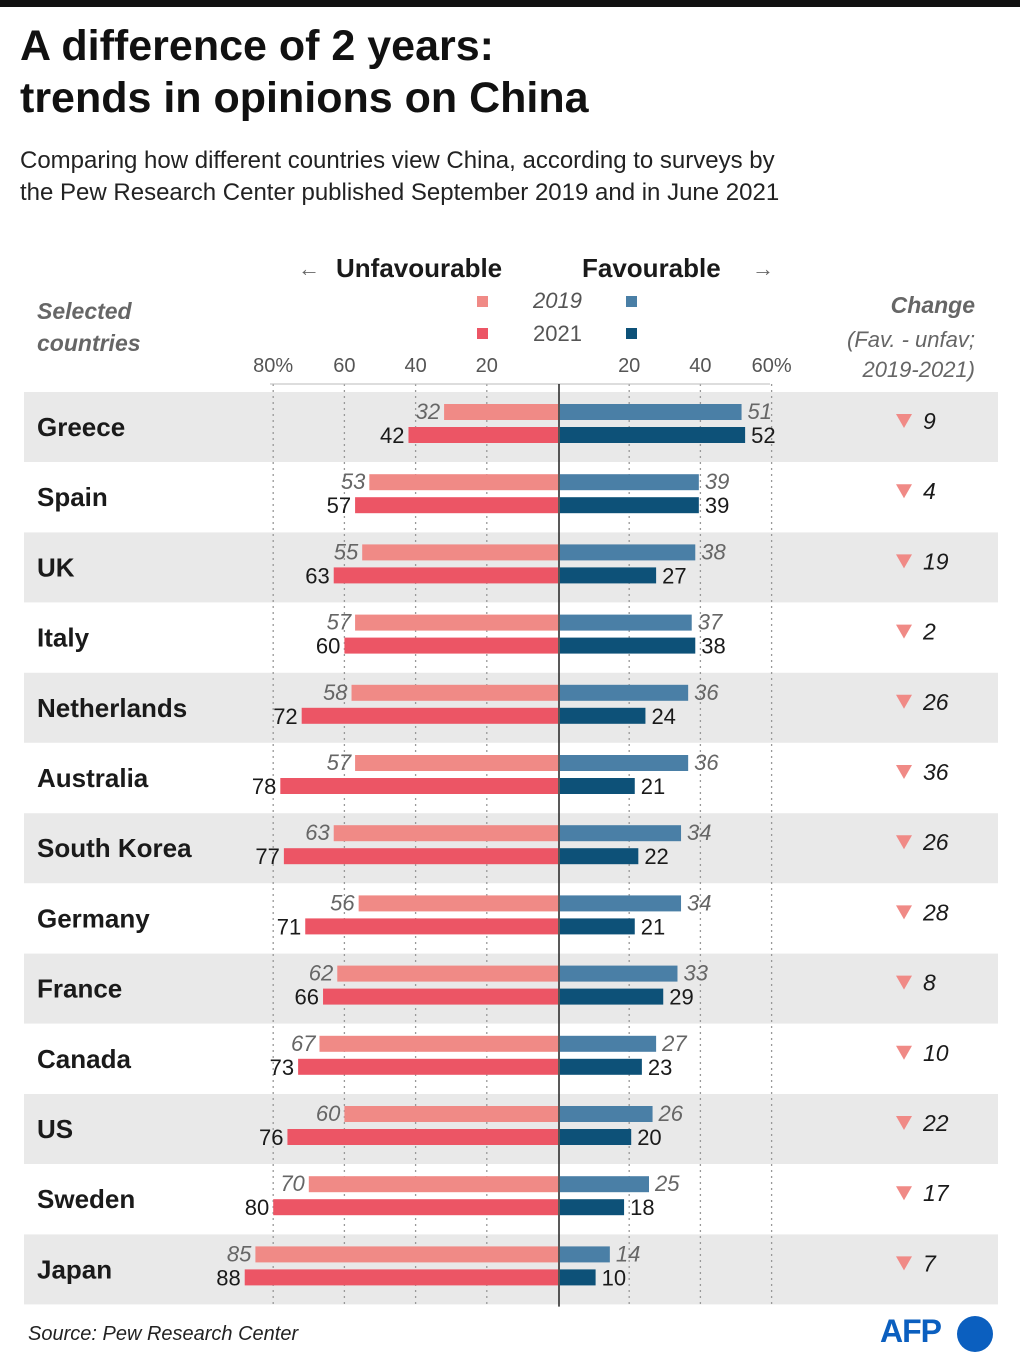 The image size is (1020, 1364). I want to click on data-label-unfav-2019: 62, so click(321, 973).